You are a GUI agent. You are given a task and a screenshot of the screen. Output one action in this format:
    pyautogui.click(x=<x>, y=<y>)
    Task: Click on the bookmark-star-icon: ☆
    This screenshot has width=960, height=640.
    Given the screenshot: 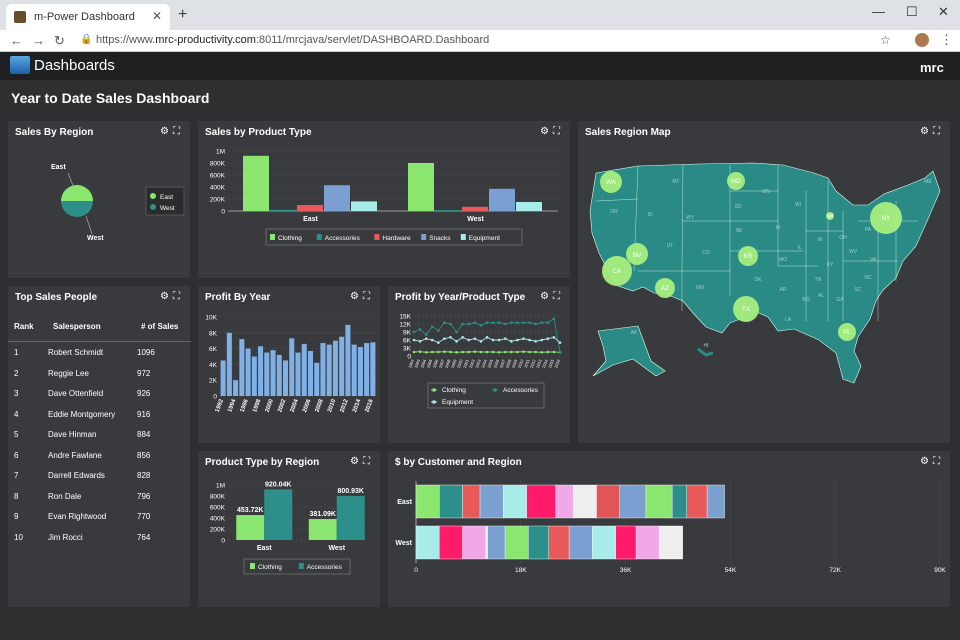 What is the action you would take?
    pyautogui.click(x=885, y=40)
    